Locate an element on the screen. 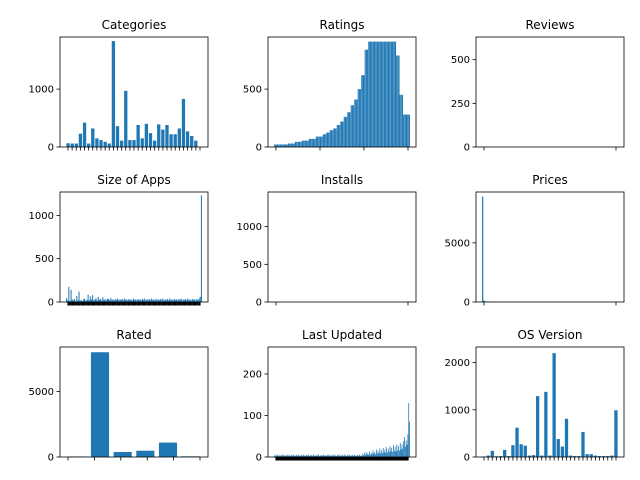 The height and width of the screenshot is (480, 640). subplot-reviews: Reviews 0 250 500 is located at coordinates (538, 86).